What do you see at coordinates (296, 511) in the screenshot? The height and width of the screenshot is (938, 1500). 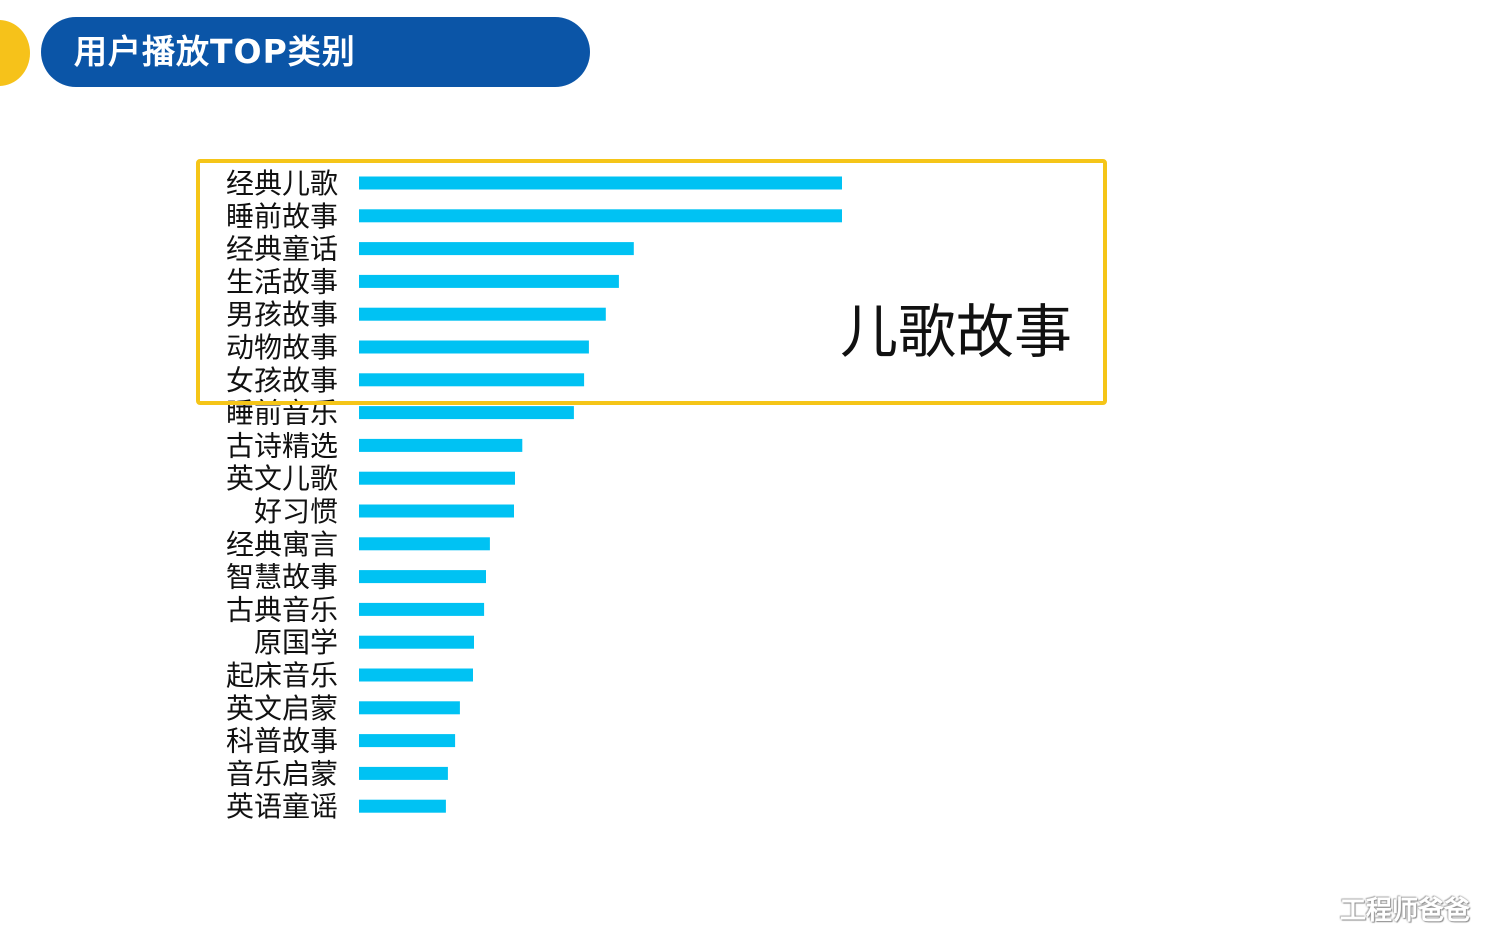 I see `category-label: 好习惯` at bounding box center [296, 511].